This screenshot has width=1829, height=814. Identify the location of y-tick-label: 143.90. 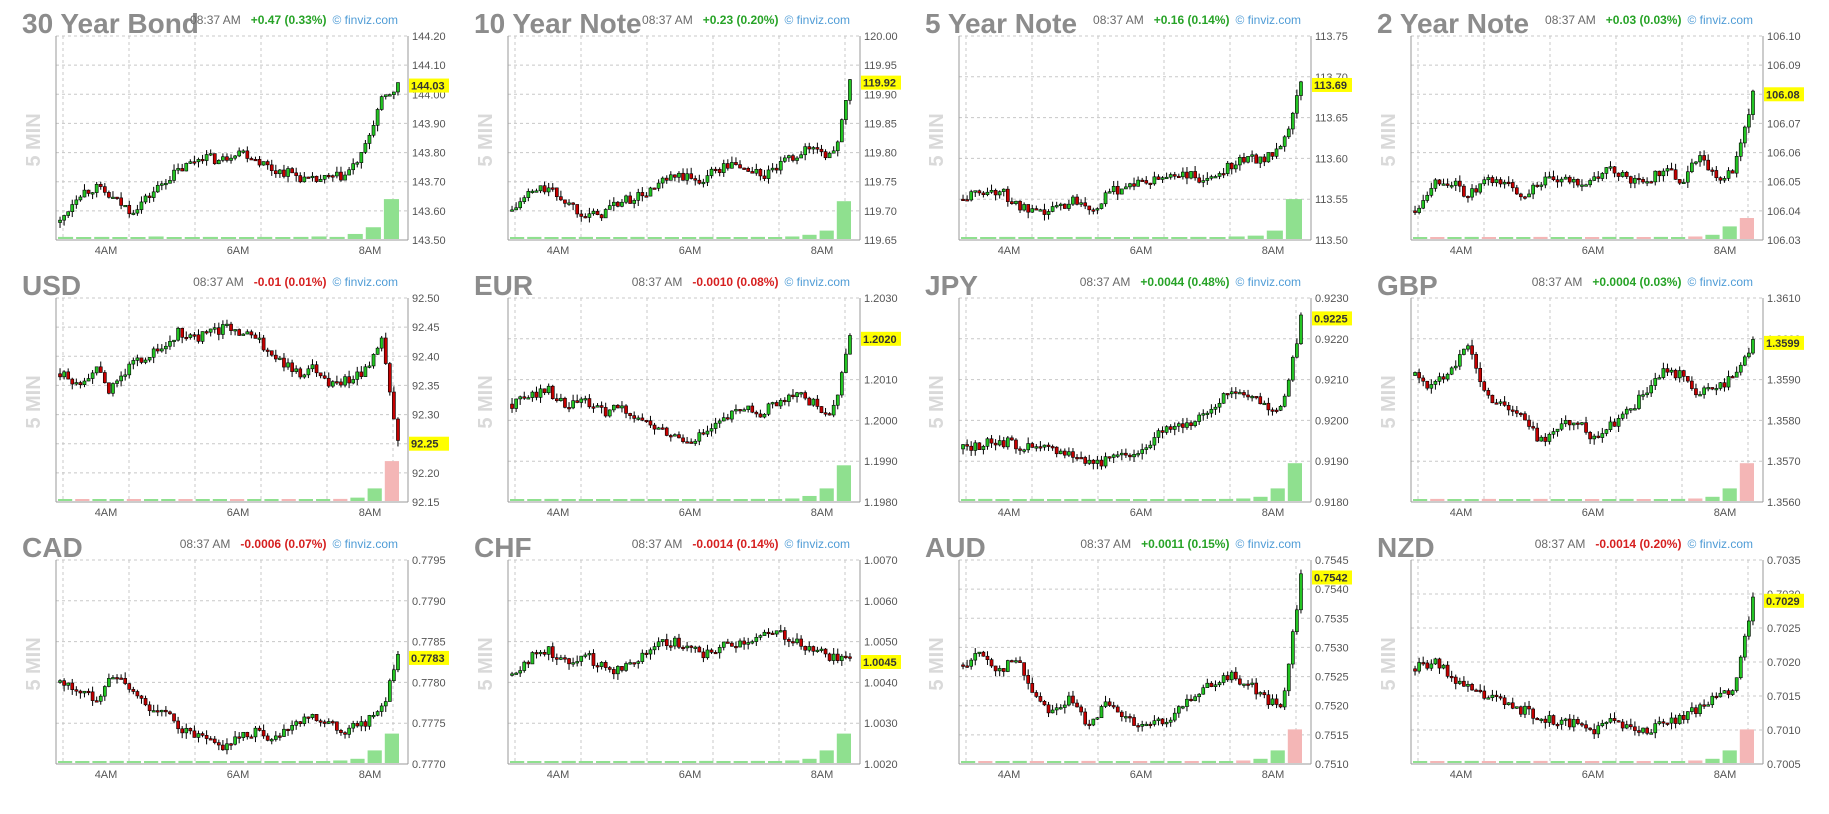
(429, 124).